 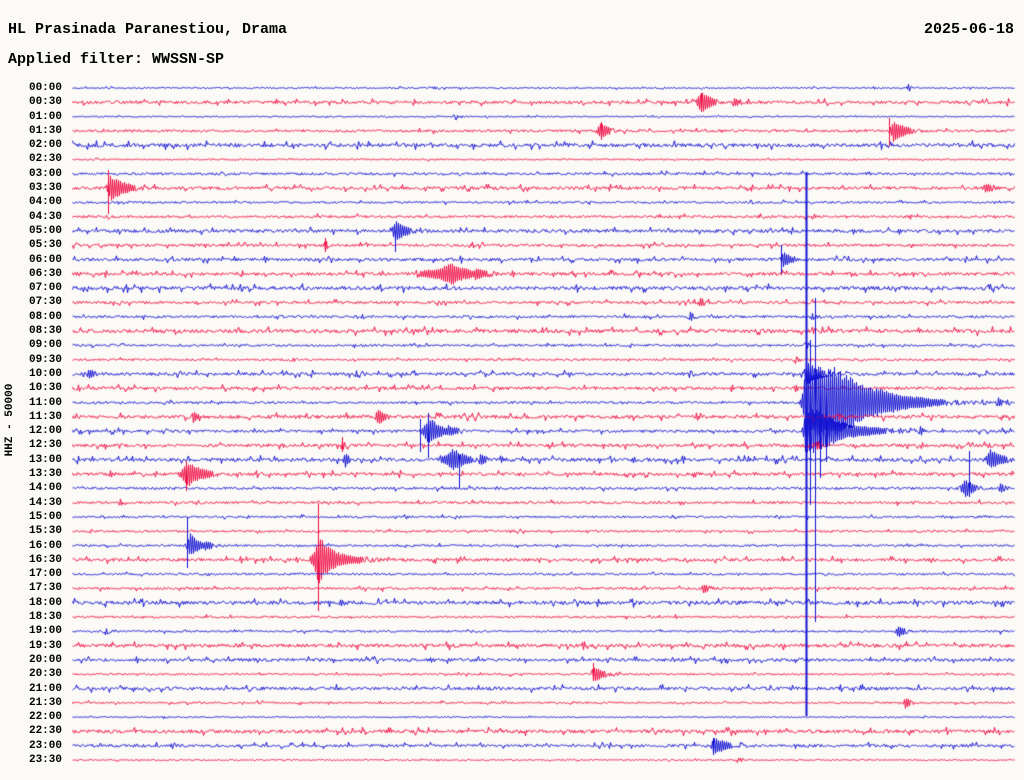 What do you see at coordinates (45, 602) in the screenshot?
I see `time-label: 18:00` at bounding box center [45, 602].